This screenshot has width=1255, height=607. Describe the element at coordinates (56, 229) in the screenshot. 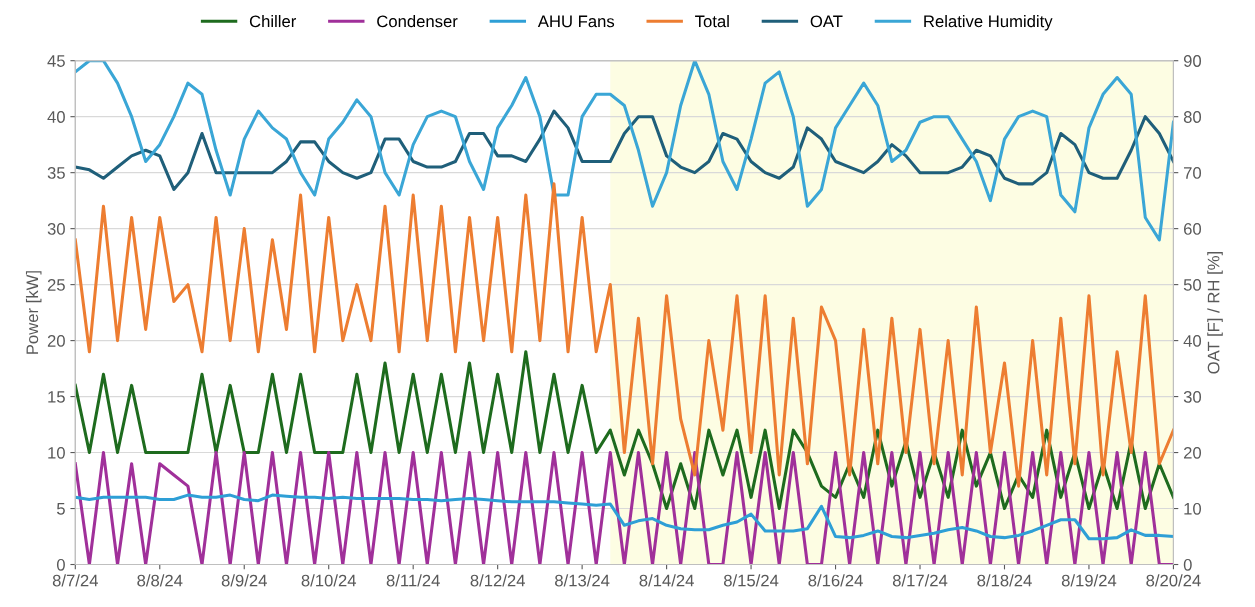

I see `y-tick-label: 30` at that location.